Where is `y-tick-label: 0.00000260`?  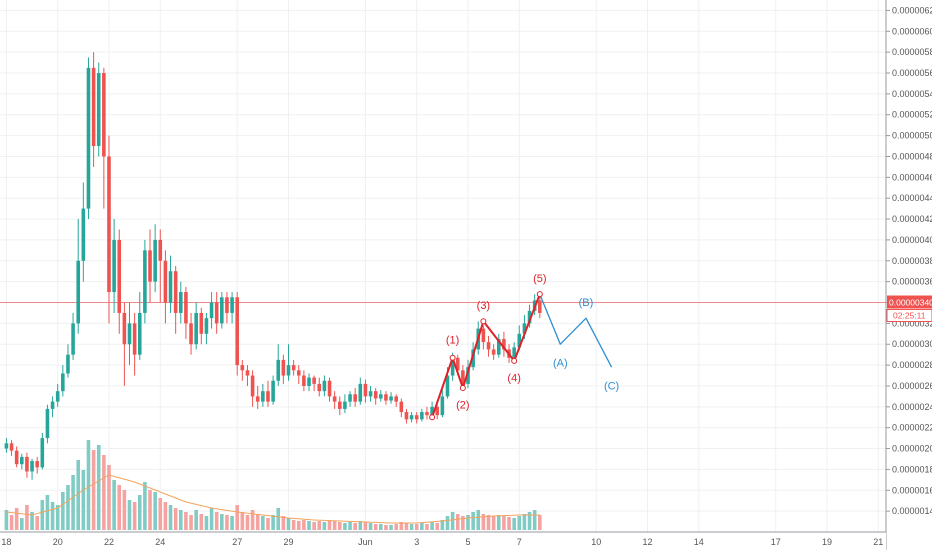 y-tick-label: 0.00000260 is located at coordinates (912, 386).